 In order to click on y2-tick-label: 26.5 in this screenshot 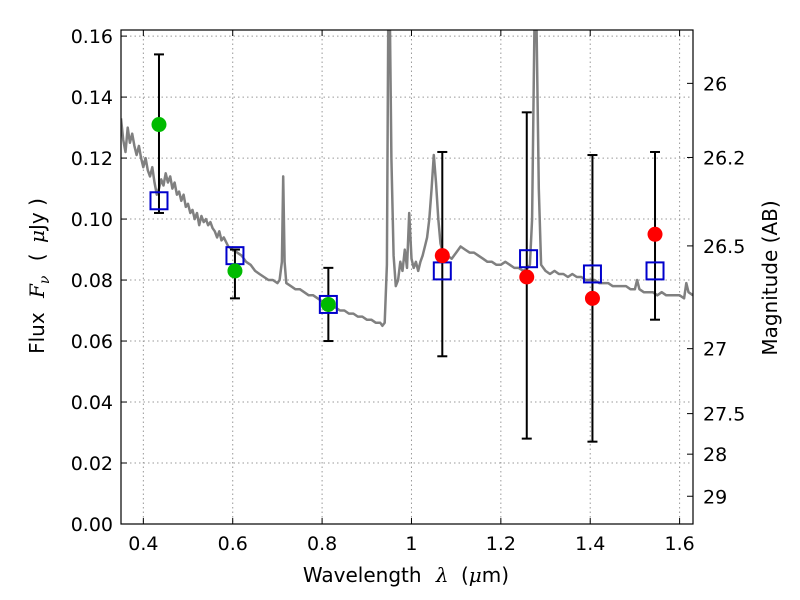, I will do `click(724, 247)`.